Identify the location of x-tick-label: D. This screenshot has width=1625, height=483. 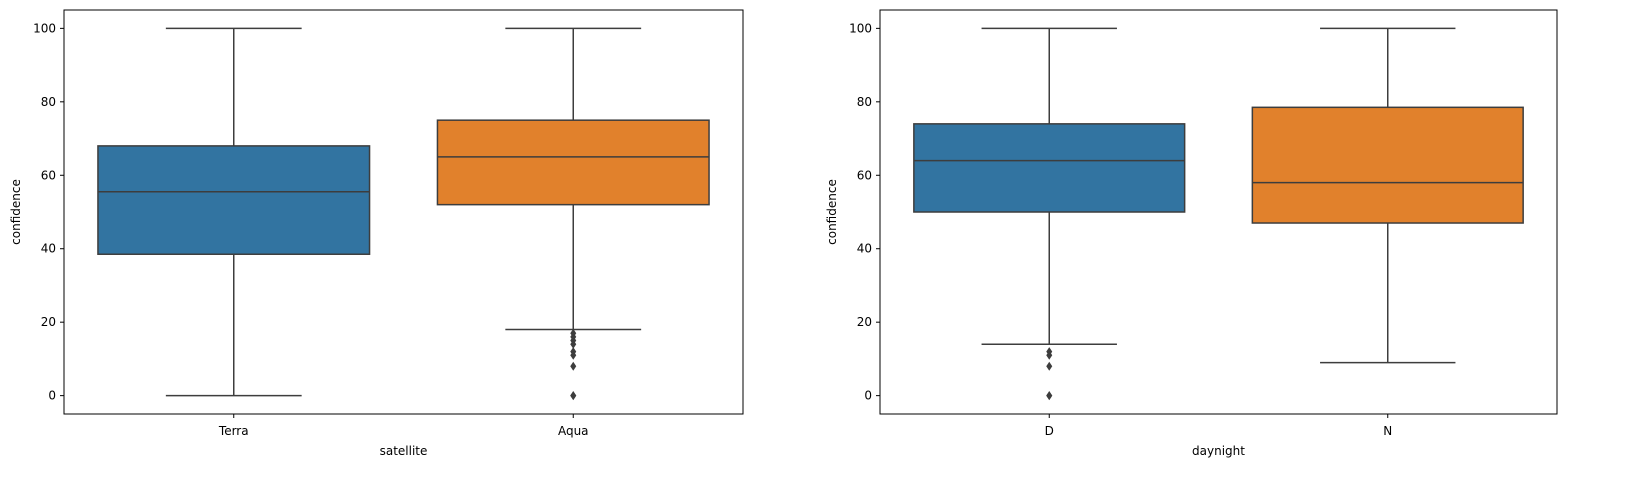
(1049, 431).